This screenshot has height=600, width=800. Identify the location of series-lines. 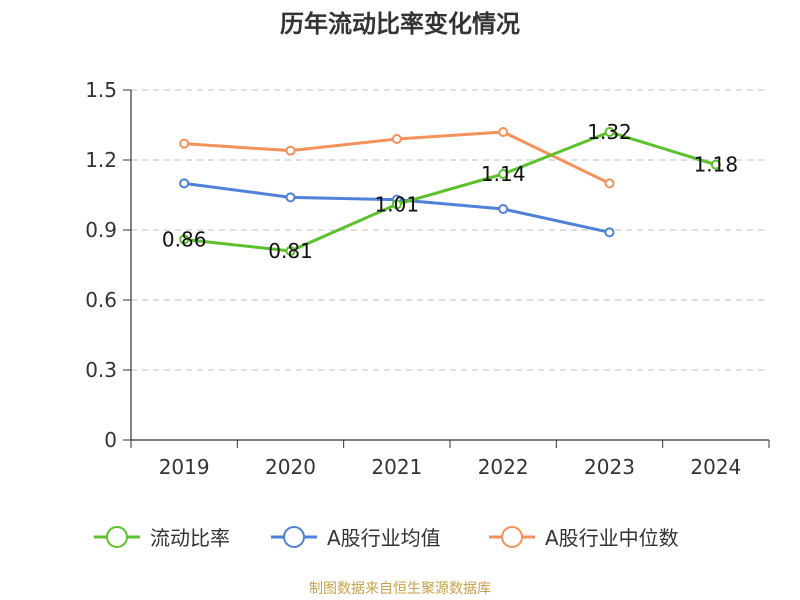
(450, 191).